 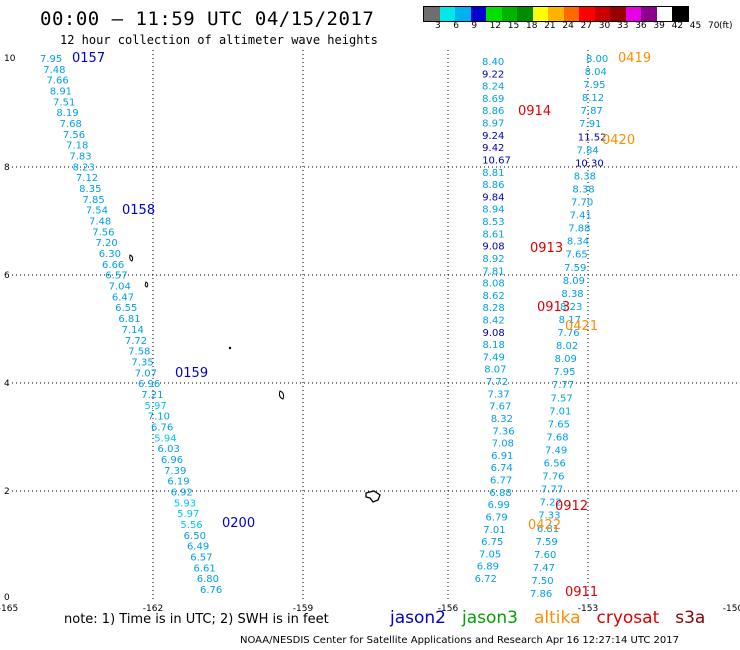 What do you see at coordinates (555, 618) in the screenshot?
I see `satellite-legend: jason2 jason3 altika cryosat s3a` at bounding box center [555, 618].